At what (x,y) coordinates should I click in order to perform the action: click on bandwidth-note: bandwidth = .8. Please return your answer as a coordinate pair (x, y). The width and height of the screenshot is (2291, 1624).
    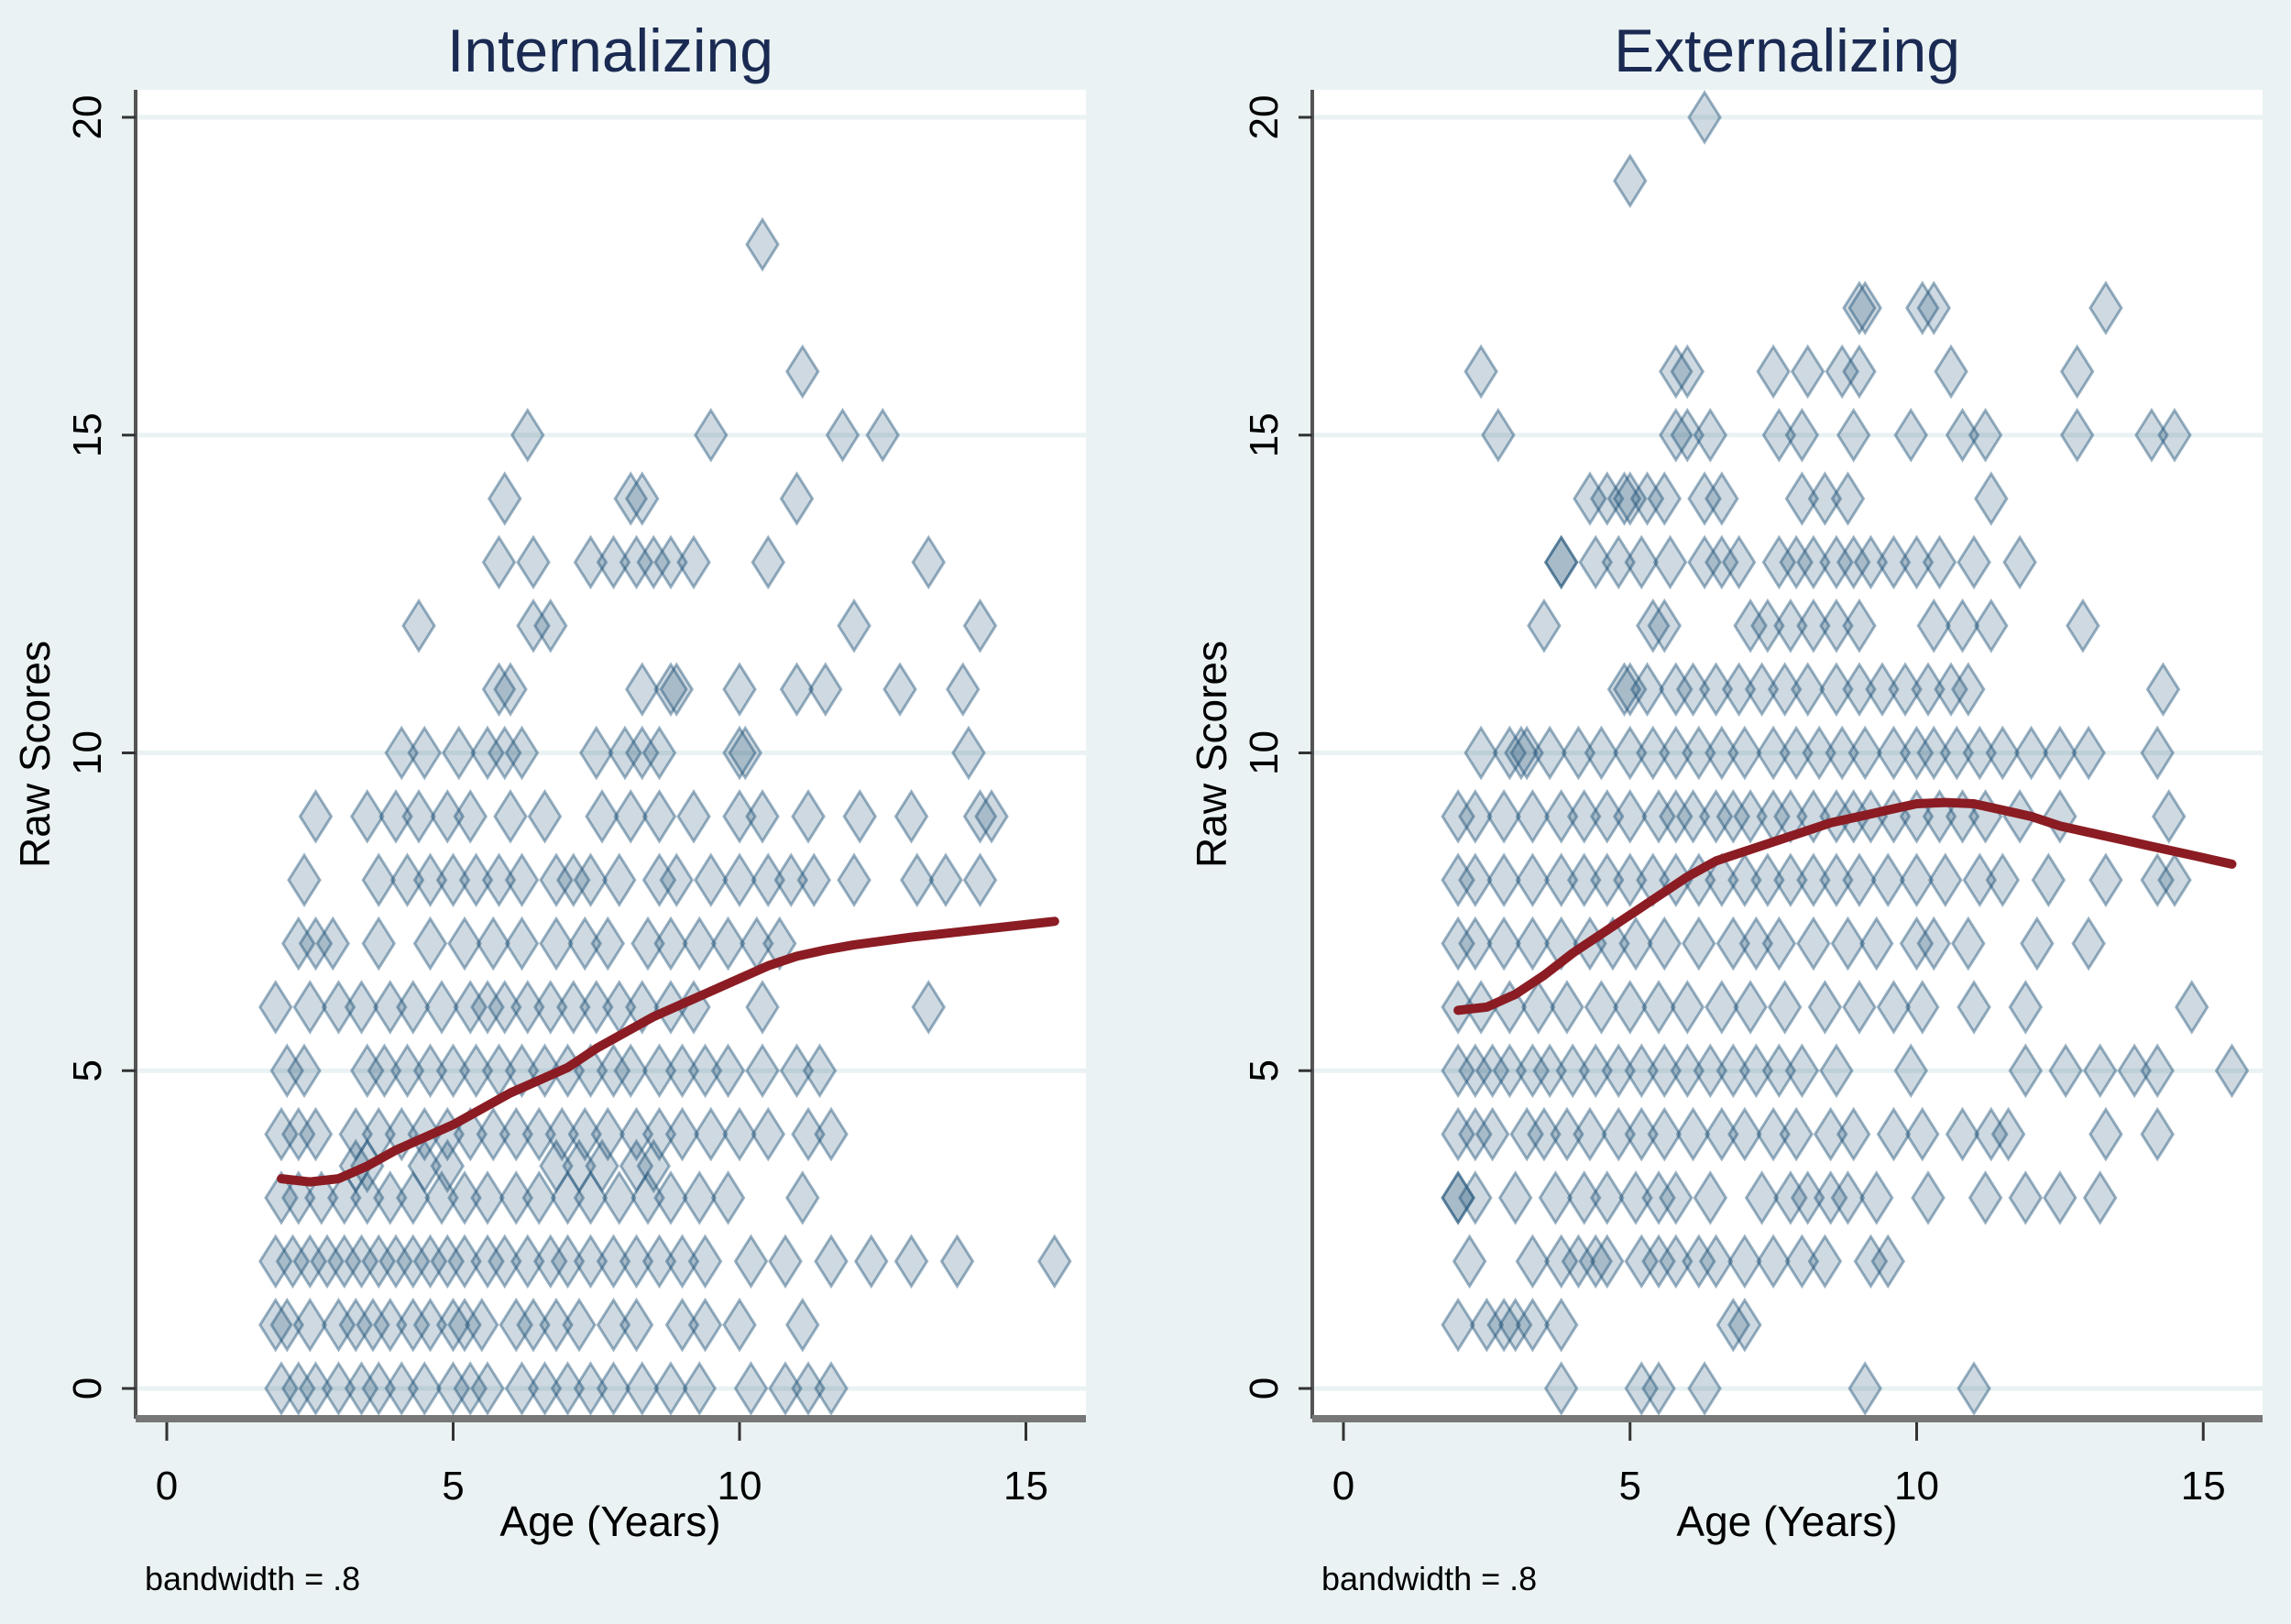
    Looking at the image, I should click on (252, 1578).